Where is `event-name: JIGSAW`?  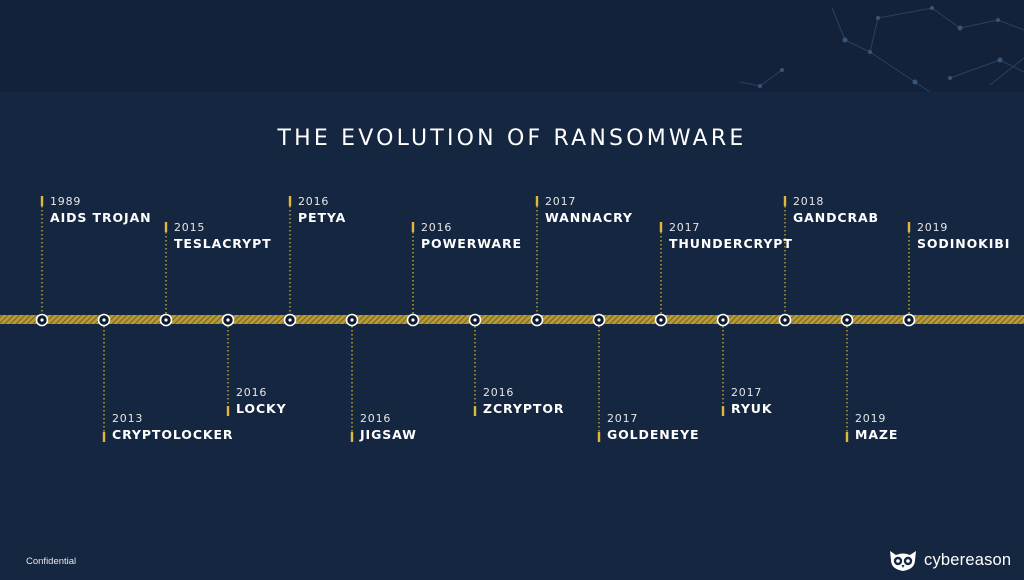
event-name: JIGSAW is located at coordinates (388, 434).